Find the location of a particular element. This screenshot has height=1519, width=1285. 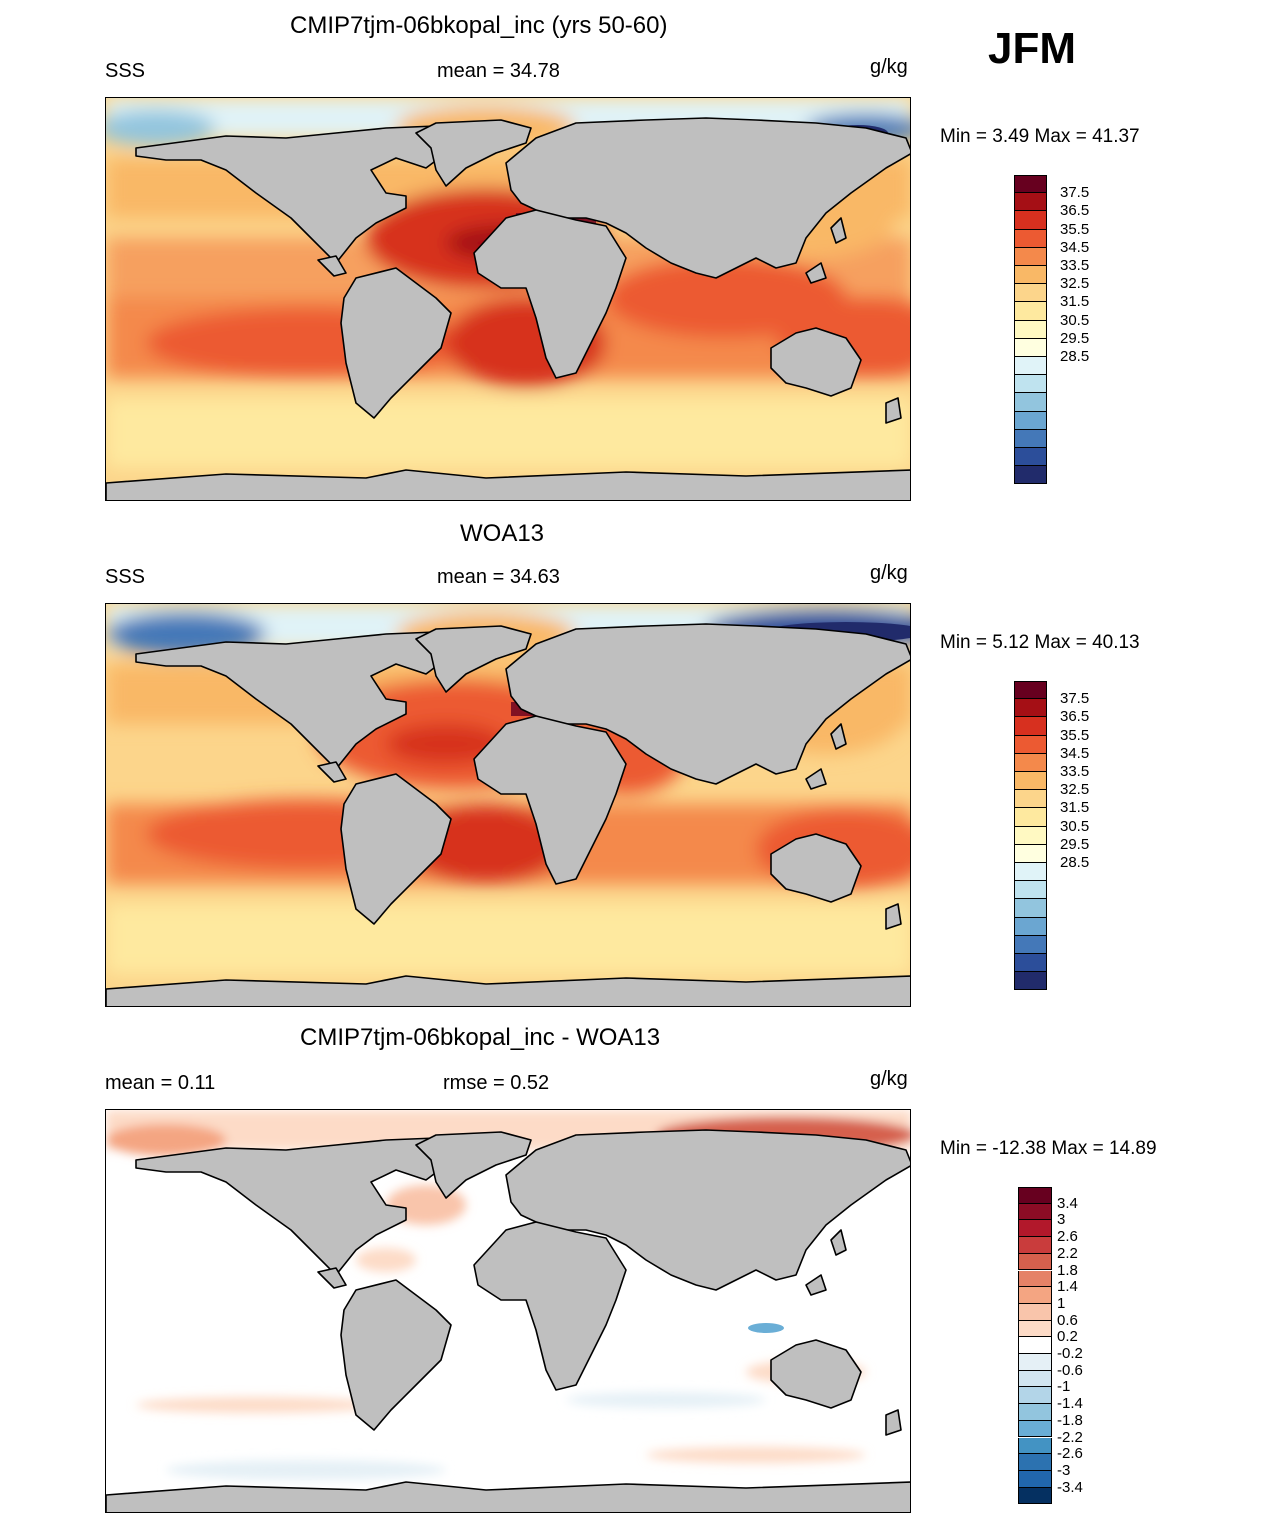

colorbar-tick-label: -3 is located at coordinates (1064, 1470).